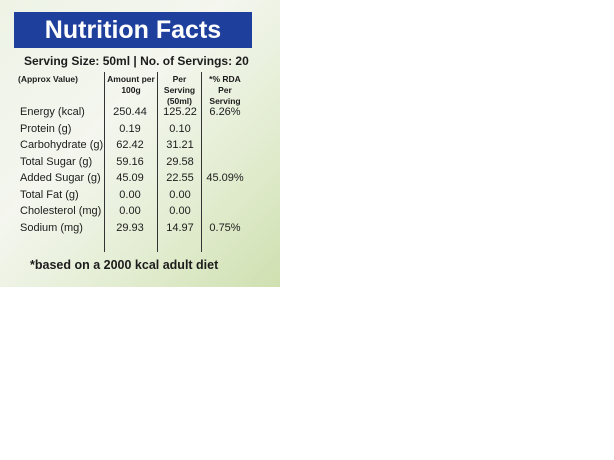 The width and height of the screenshot is (614, 460). I want to click on nutrient-value: 0.10, so click(180, 128).